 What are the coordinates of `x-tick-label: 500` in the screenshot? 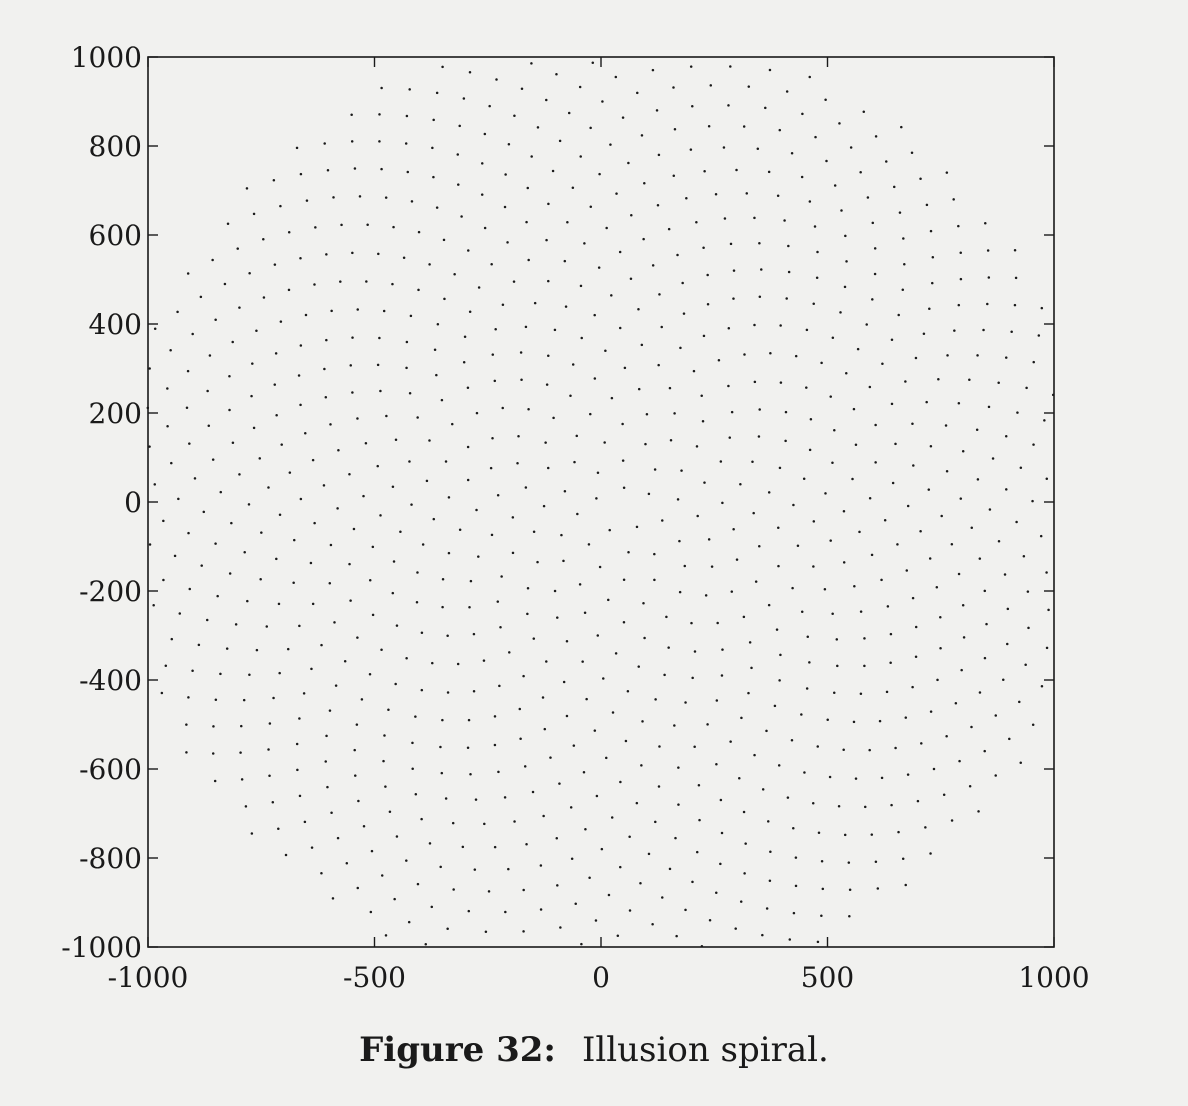 It's located at (827, 977).